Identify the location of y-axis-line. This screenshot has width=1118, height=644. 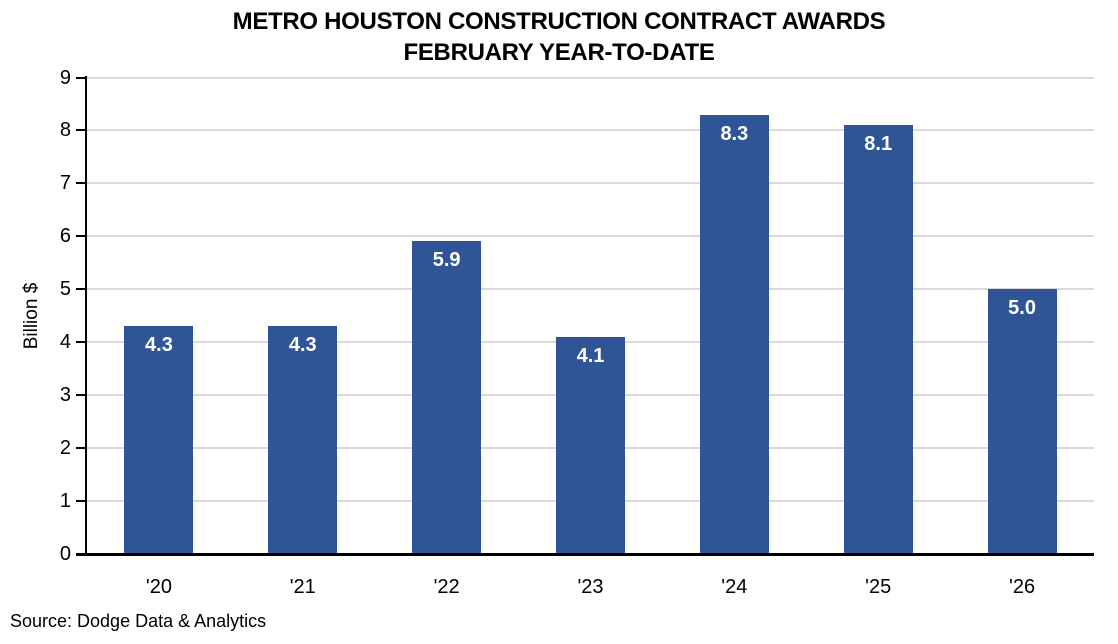
(85, 315).